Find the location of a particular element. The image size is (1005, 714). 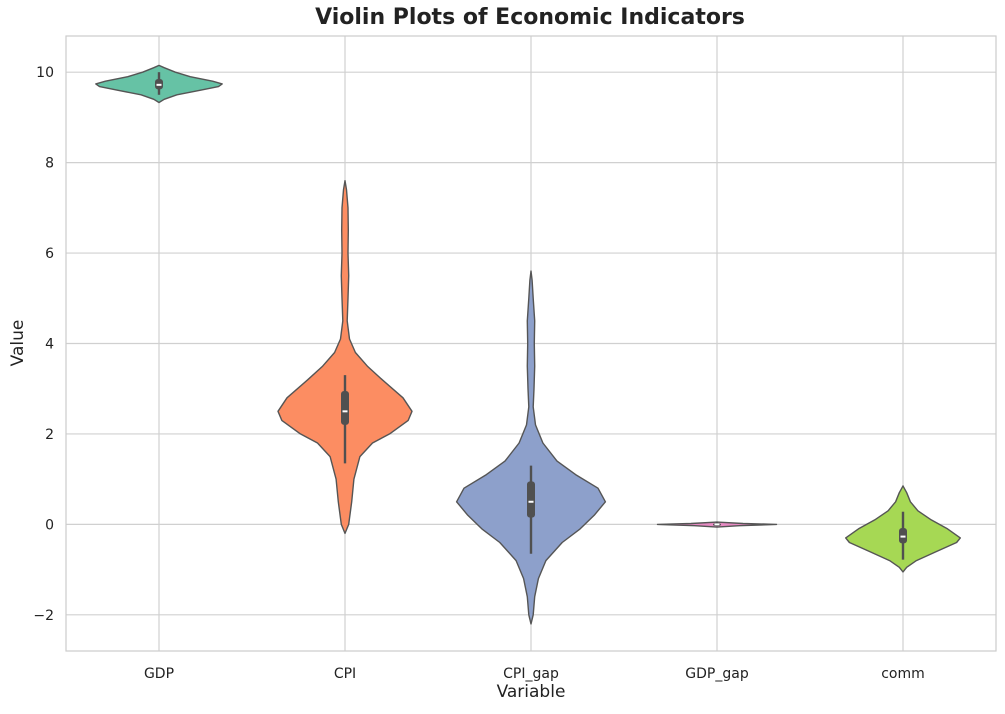

y-tick-label: 0 is located at coordinates (49, 525).